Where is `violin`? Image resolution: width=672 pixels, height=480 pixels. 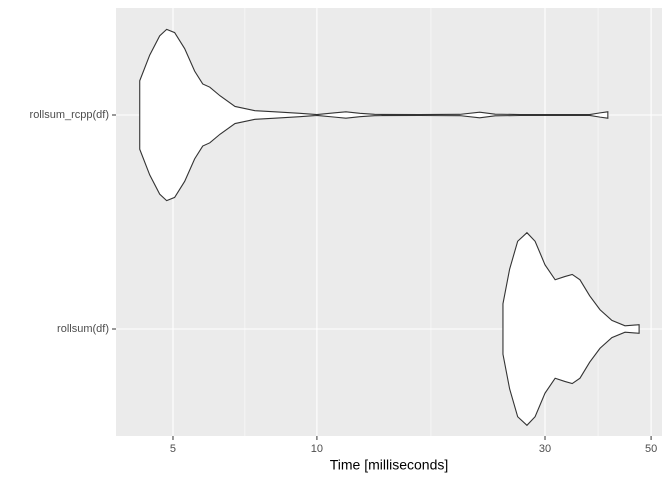 violin is located at coordinates (571, 329).